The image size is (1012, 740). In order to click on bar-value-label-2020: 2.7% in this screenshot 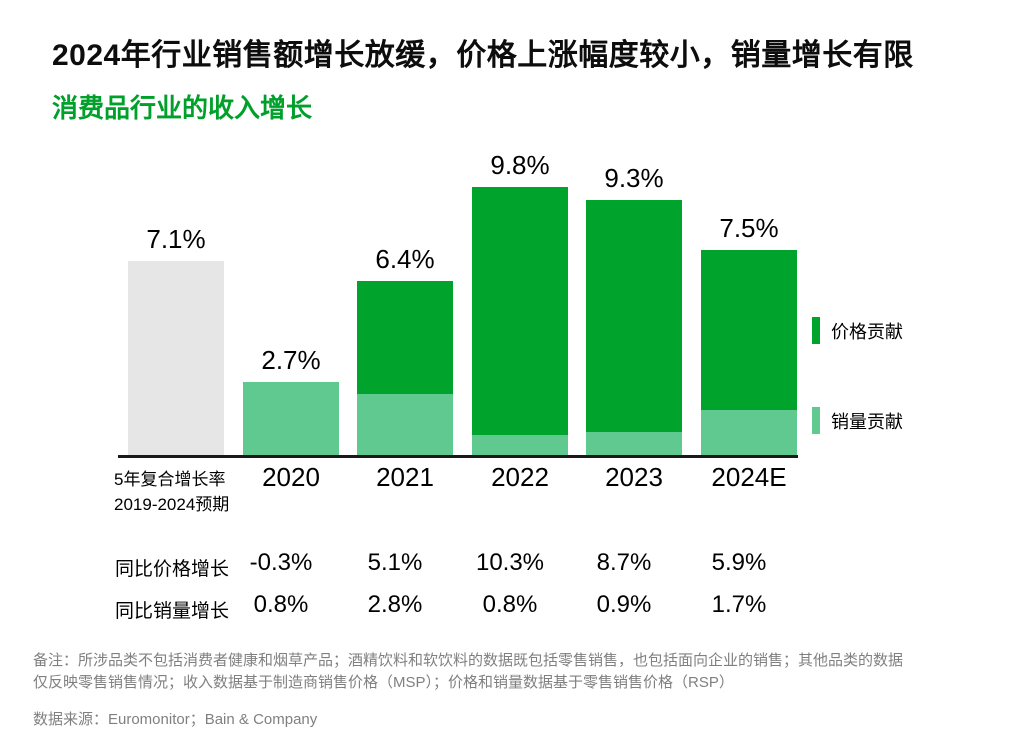, I will do `click(291, 360)`.